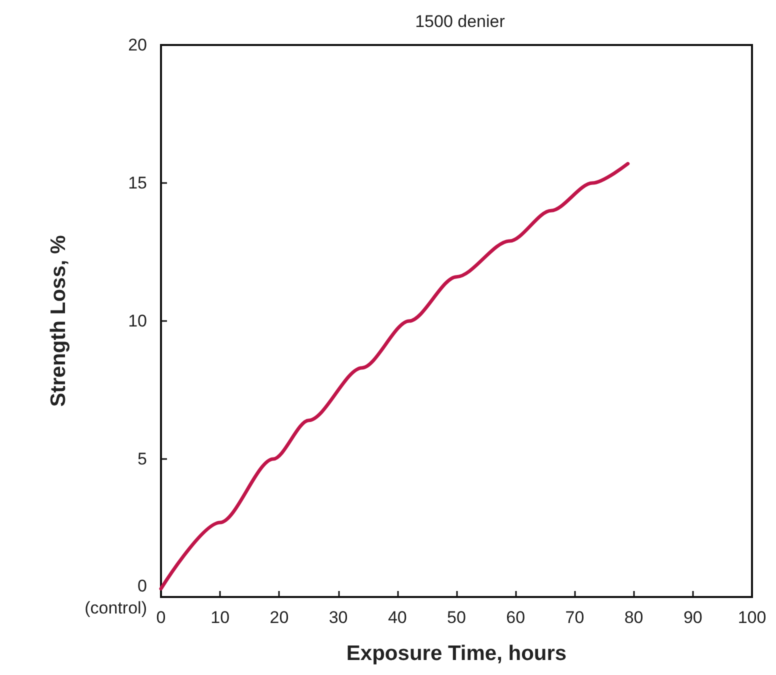  I want to click on y-tick-label: 5, so click(142, 459).